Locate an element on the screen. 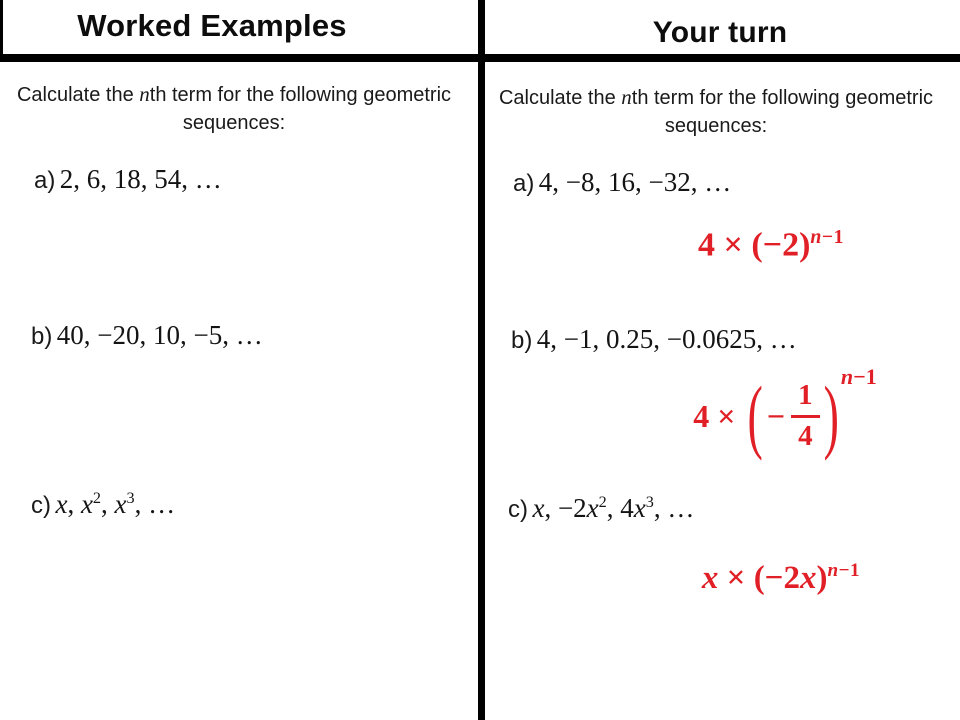  answer-formula-c: x × (−2x)n−1 is located at coordinates (781, 578).